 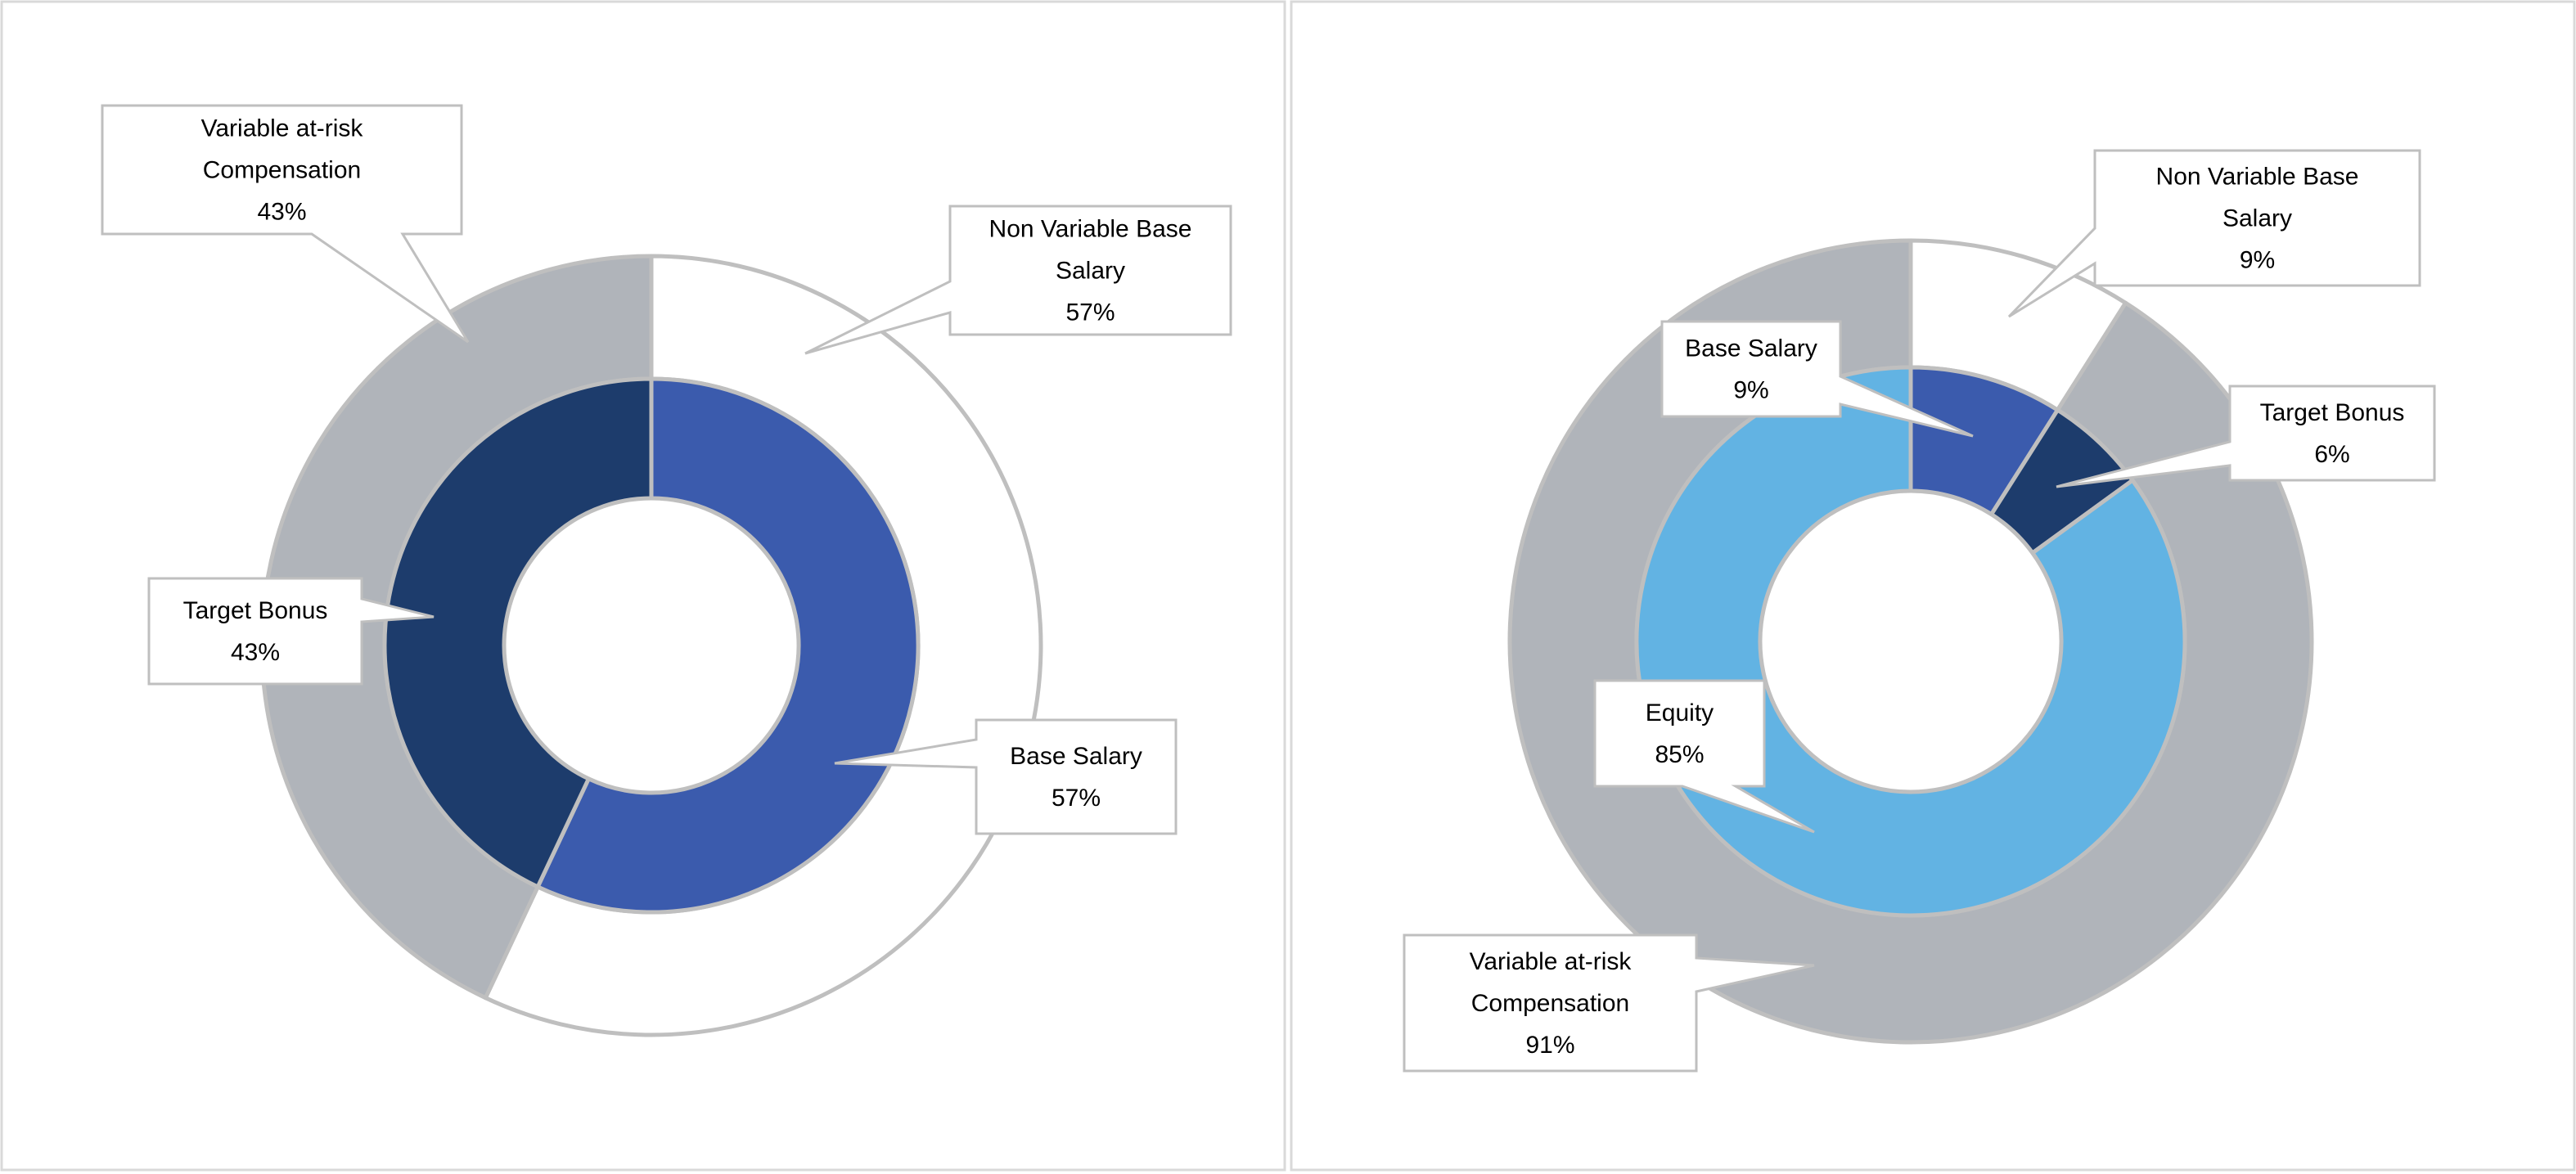 What do you see at coordinates (728, 645) in the screenshot?
I see `inner-slice-base-salary` at bounding box center [728, 645].